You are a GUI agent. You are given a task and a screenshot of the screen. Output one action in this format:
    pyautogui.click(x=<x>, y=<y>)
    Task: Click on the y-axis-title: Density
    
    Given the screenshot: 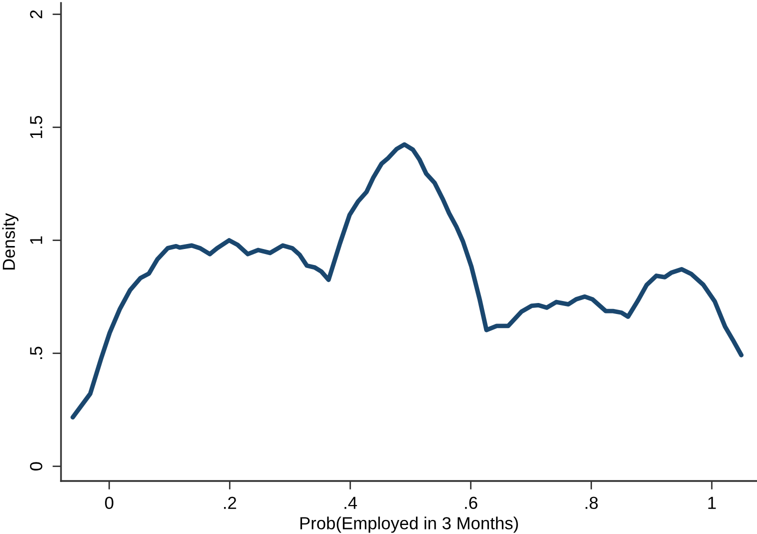 What is the action you would take?
    pyautogui.click(x=10, y=241)
    